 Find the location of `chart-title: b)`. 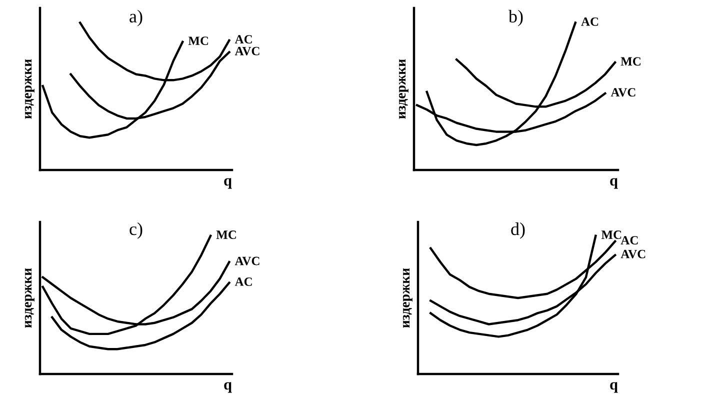

chart-title: b) is located at coordinates (515, 18).